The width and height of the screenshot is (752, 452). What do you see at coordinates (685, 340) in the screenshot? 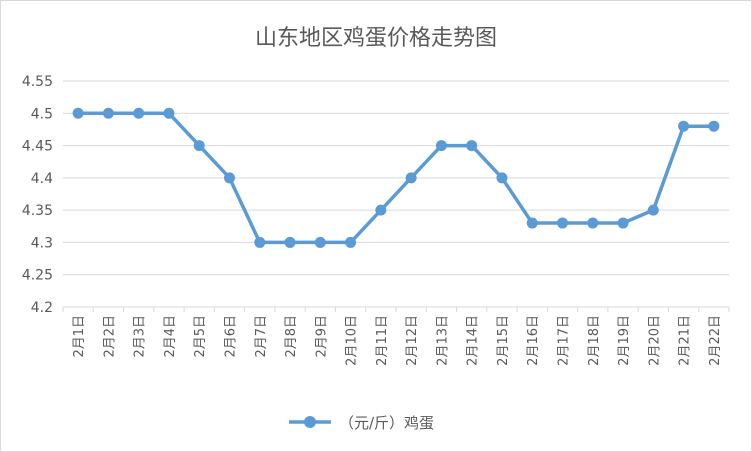
I see `x-tick-label: 2月21日` at bounding box center [685, 340].